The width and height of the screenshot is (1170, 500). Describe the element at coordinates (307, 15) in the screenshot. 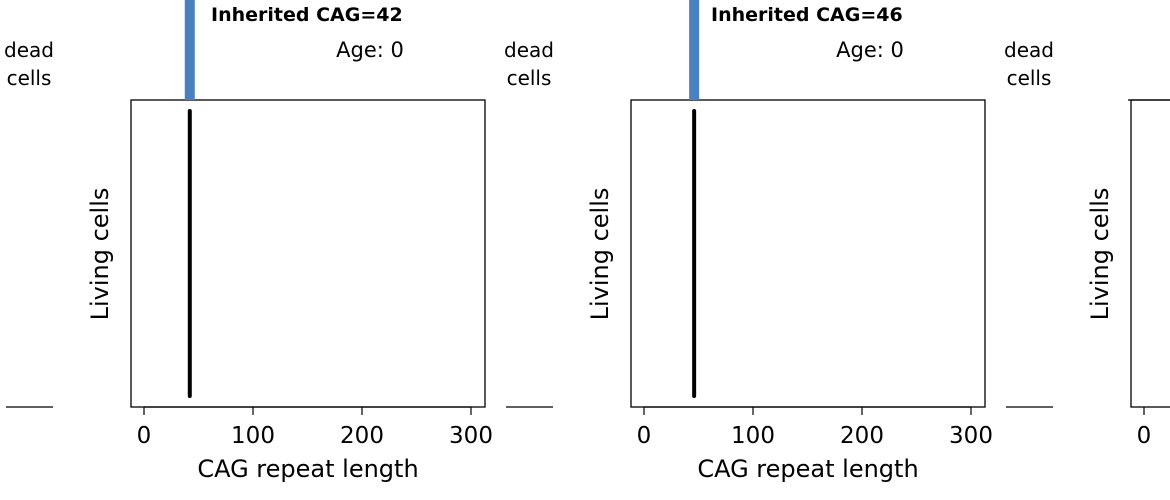

I see `inherited-cag-label: Inherited CAG=42` at that location.